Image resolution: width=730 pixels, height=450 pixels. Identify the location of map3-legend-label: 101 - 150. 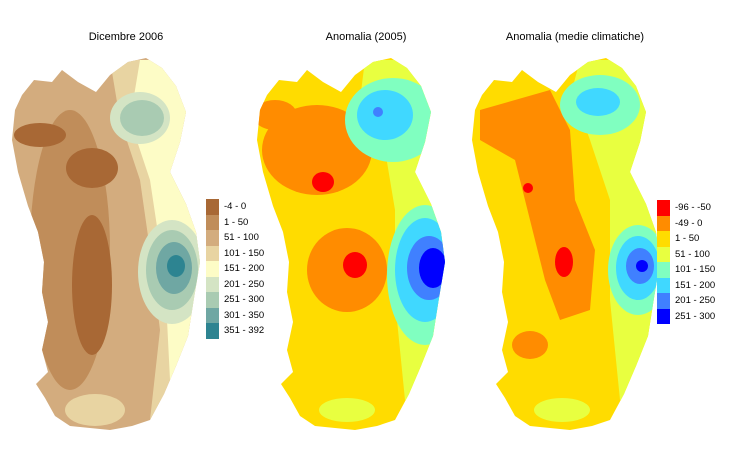
(695, 270).